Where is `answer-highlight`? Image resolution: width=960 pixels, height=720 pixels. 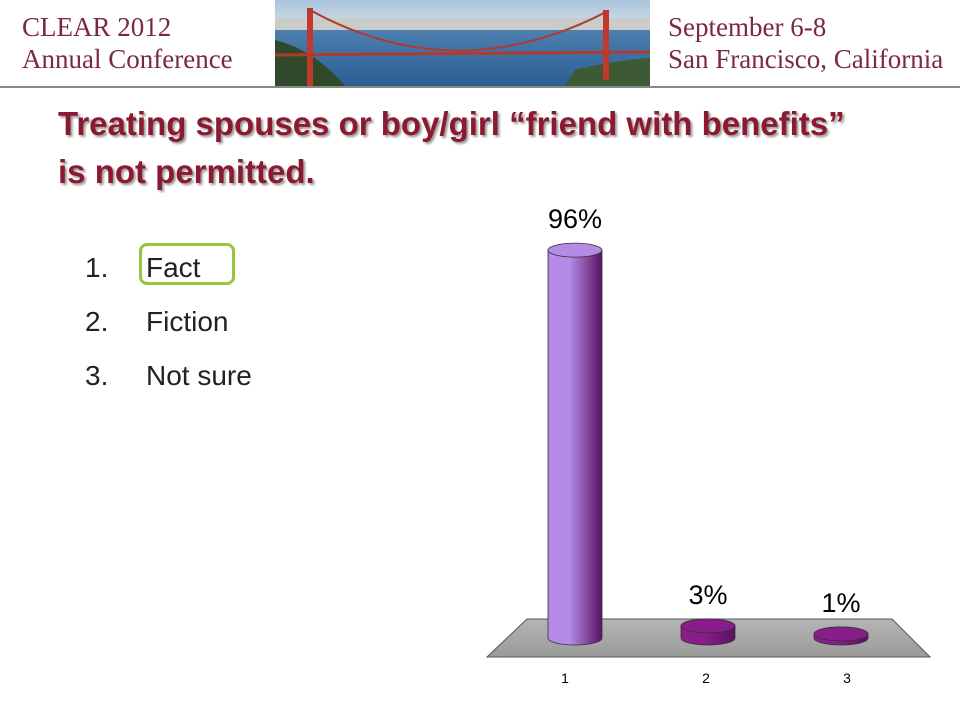 answer-highlight is located at coordinates (187, 264).